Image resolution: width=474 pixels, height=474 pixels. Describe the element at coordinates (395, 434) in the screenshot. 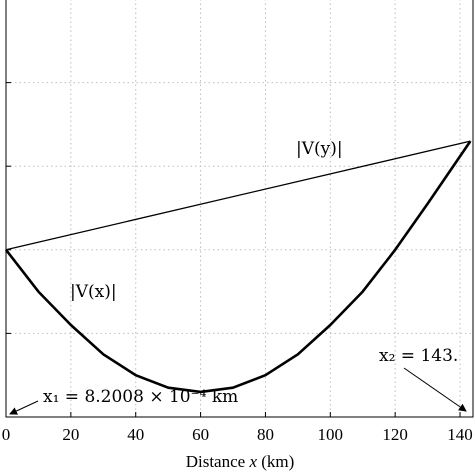

I see `x-tick-label: 120` at that location.